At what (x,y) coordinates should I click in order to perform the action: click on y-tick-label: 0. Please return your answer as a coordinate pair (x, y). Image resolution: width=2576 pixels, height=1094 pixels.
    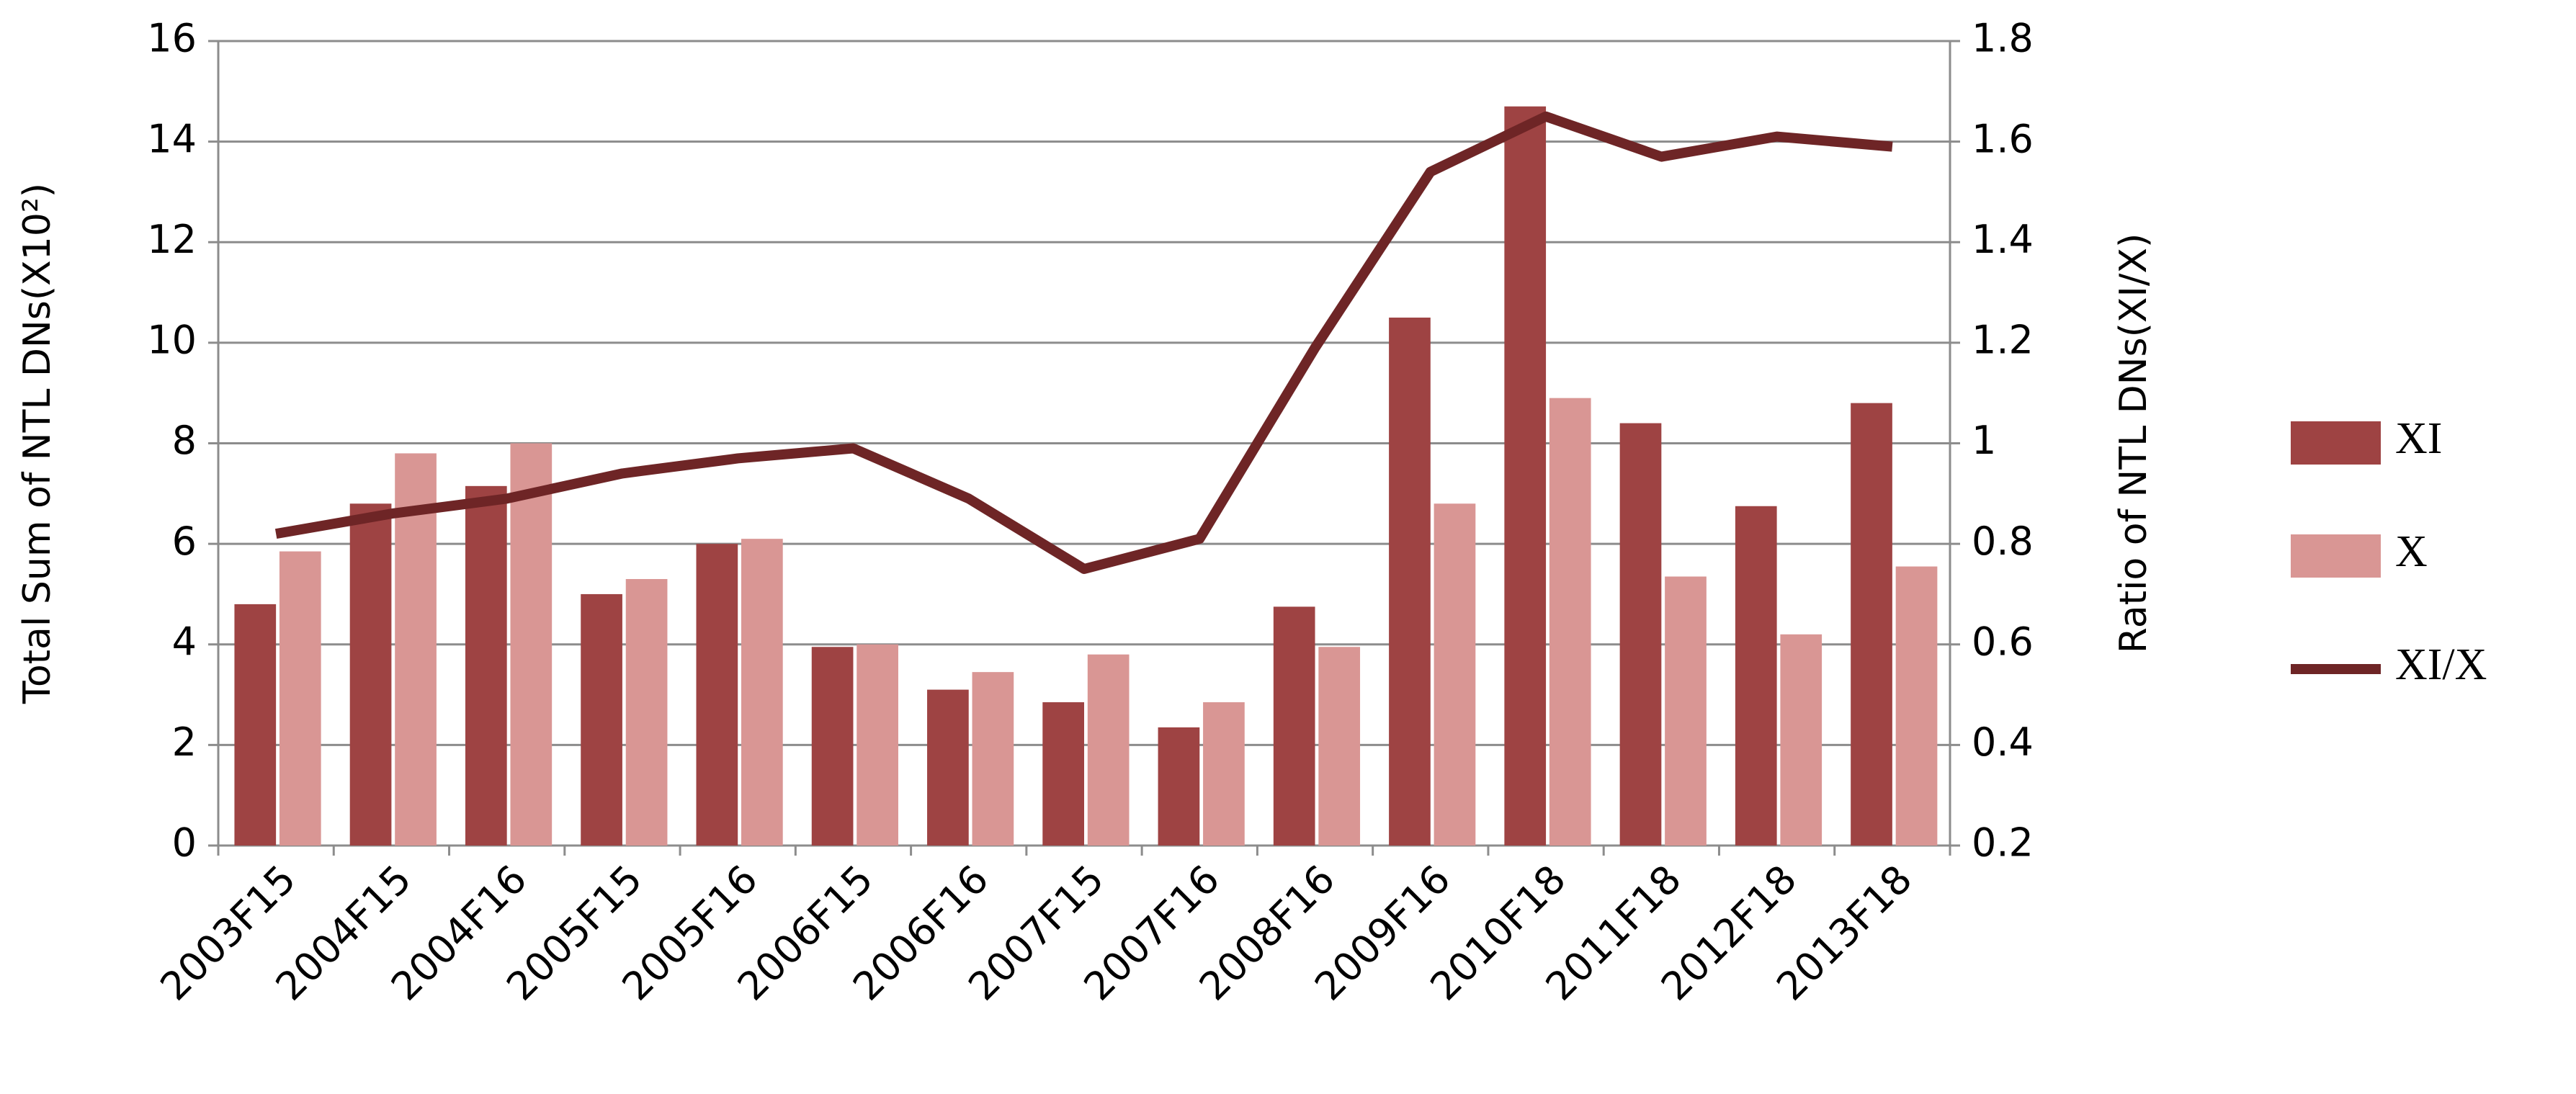
    Looking at the image, I should click on (184, 843).